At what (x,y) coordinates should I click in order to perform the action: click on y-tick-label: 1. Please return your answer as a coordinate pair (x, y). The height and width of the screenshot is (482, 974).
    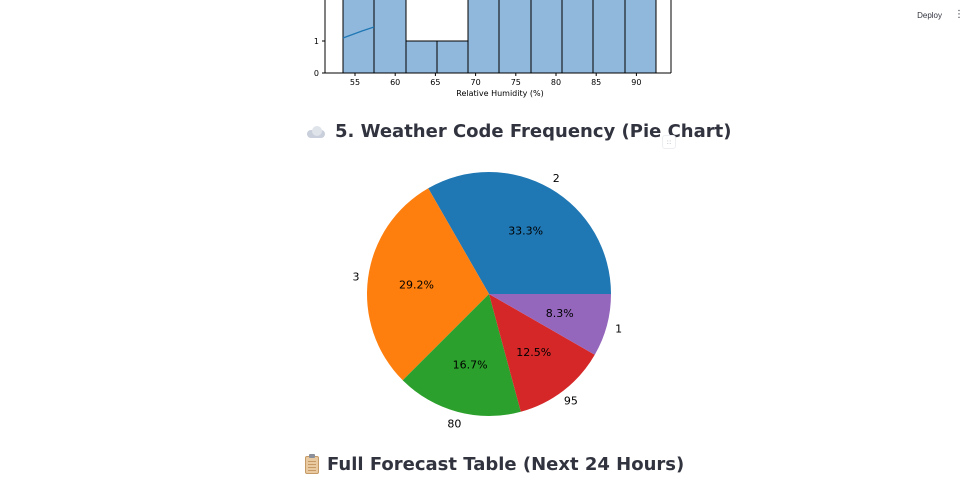
    Looking at the image, I should click on (316, 41).